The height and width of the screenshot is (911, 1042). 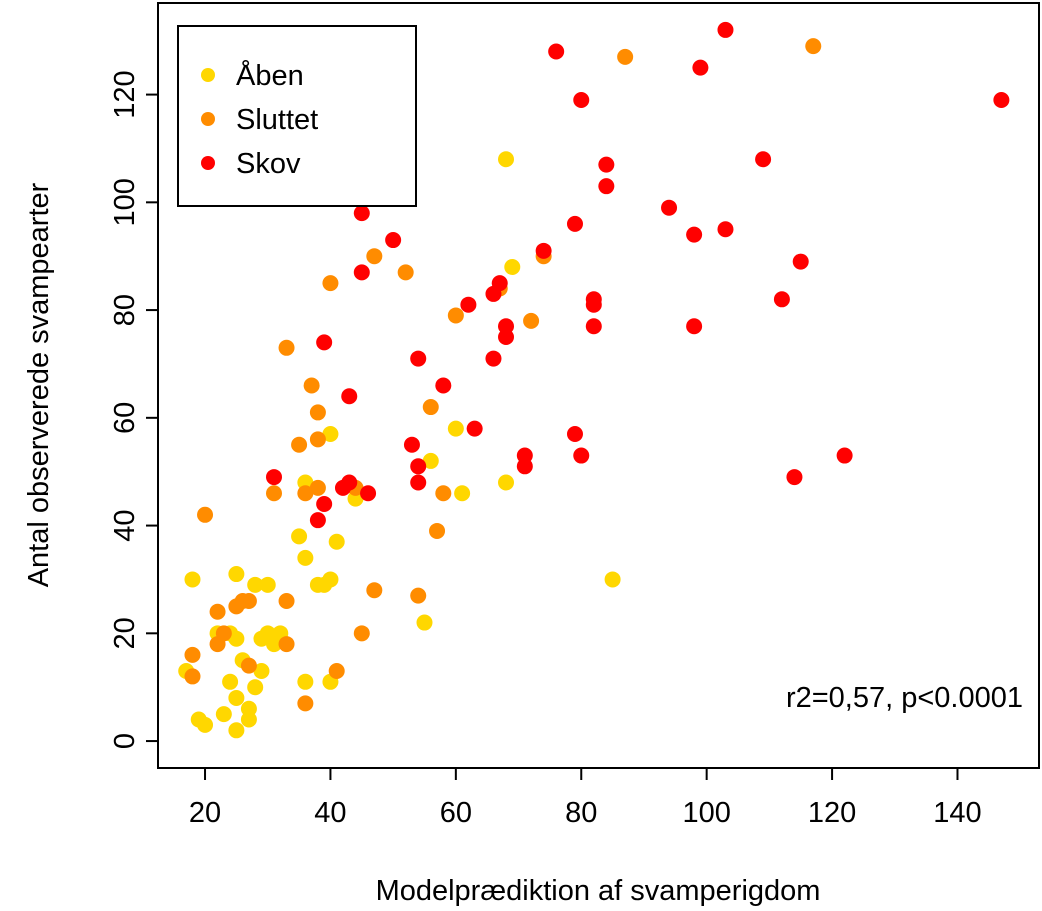 What do you see at coordinates (125, 633) in the screenshot?
I see `y-tick-label: 20` at bounding box center [125, 633].